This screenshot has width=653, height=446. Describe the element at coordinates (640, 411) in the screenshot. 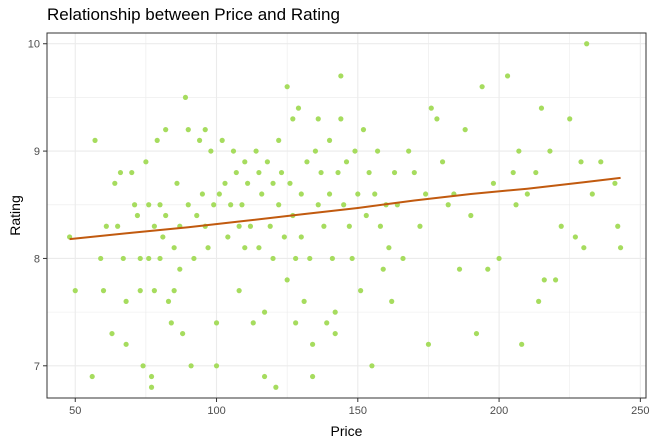

I see `x-tick-label: 250` at that location.